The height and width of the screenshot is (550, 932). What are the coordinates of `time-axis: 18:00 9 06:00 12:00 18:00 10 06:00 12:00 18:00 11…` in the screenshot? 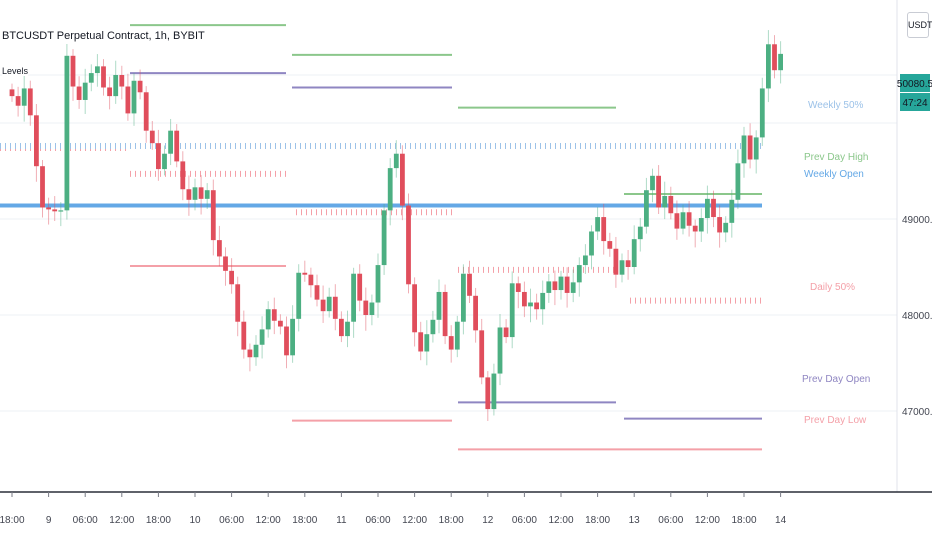 It's located at (393, 509).